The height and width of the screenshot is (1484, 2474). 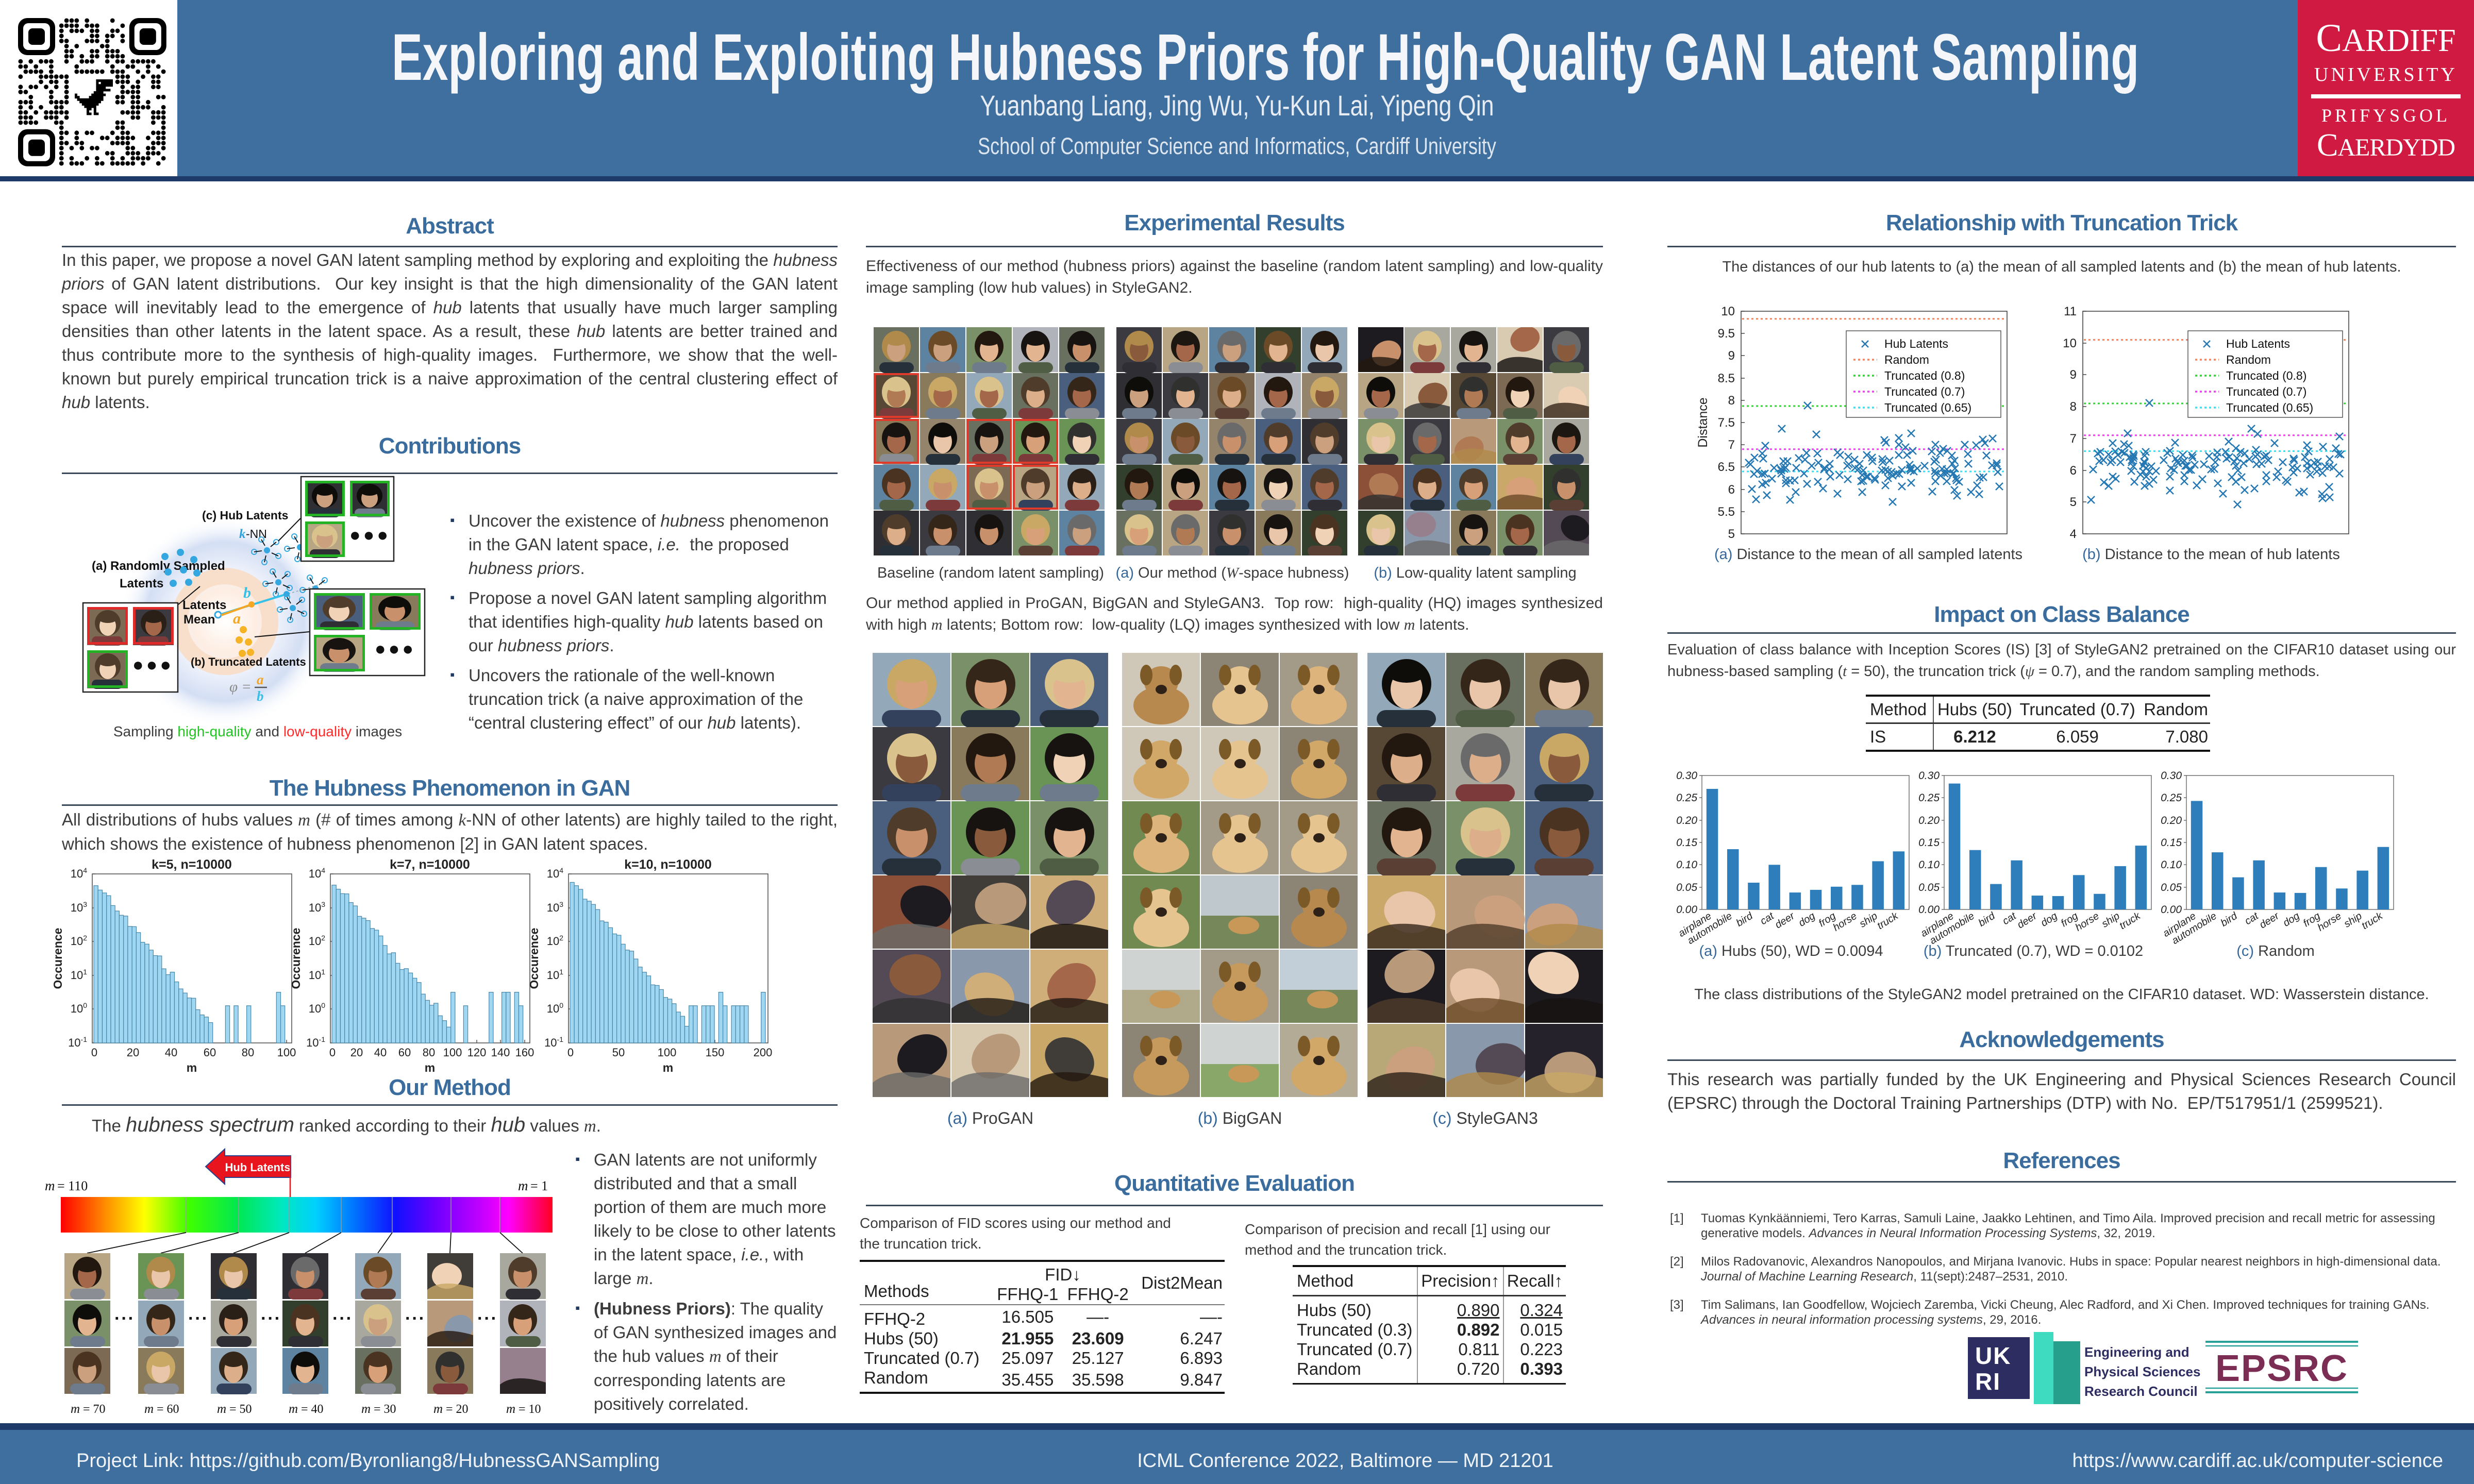 I want to click on svg-text: 4, so click(x=2073, y=534).